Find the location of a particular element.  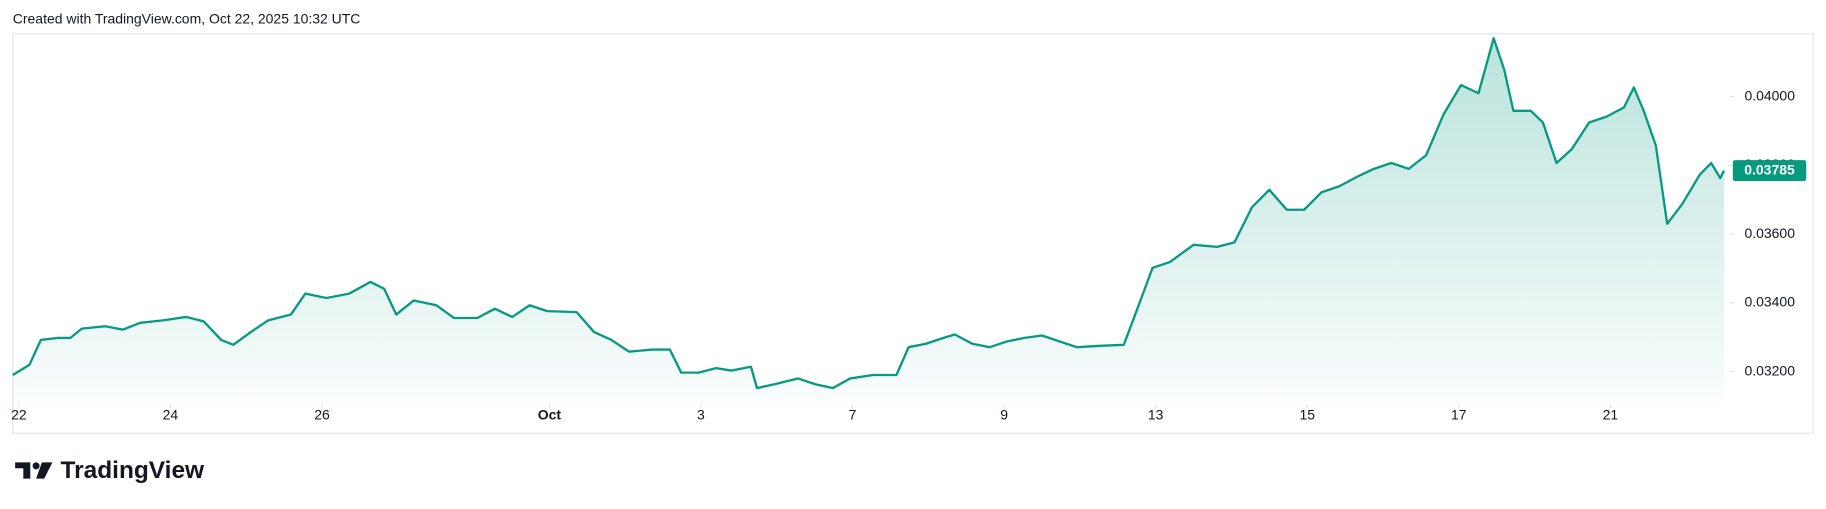

last-price-label: 0.03785 is located at coordinates (1769, 169).